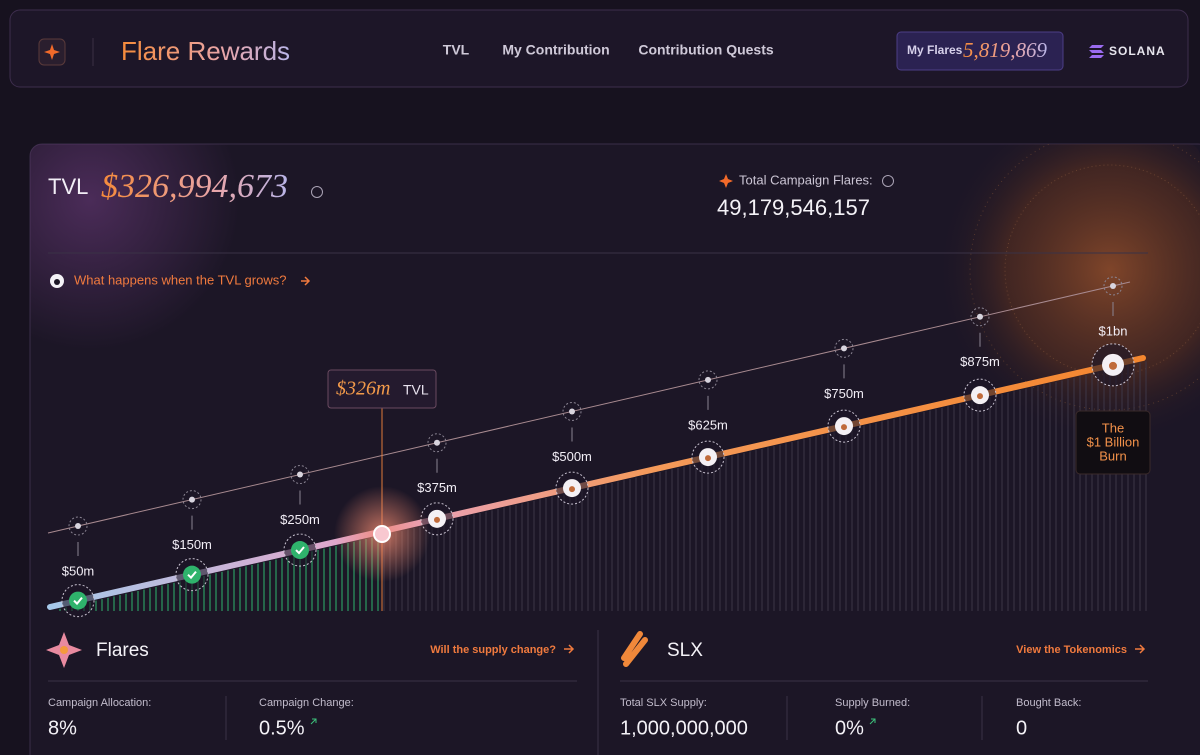 Image resolution: width=1200 pixels, height=755 pixels. What do you see at coordinates (1096, 51) in the screenshot?
I see `solana-icon` at bounding box center [1096, 51].